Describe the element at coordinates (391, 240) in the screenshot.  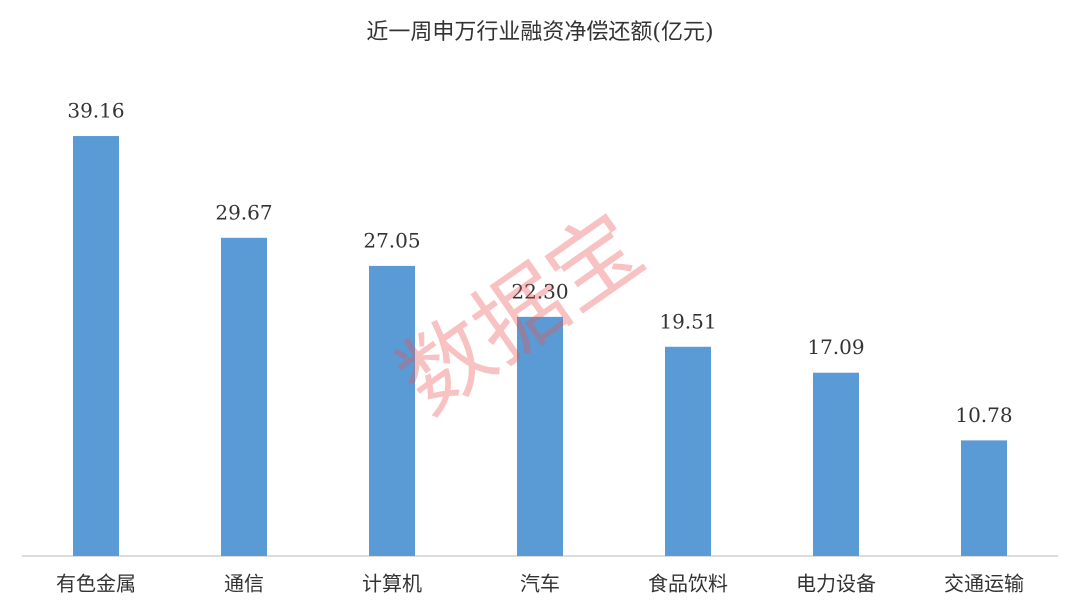
I see `value-label: 27.05` at that location.